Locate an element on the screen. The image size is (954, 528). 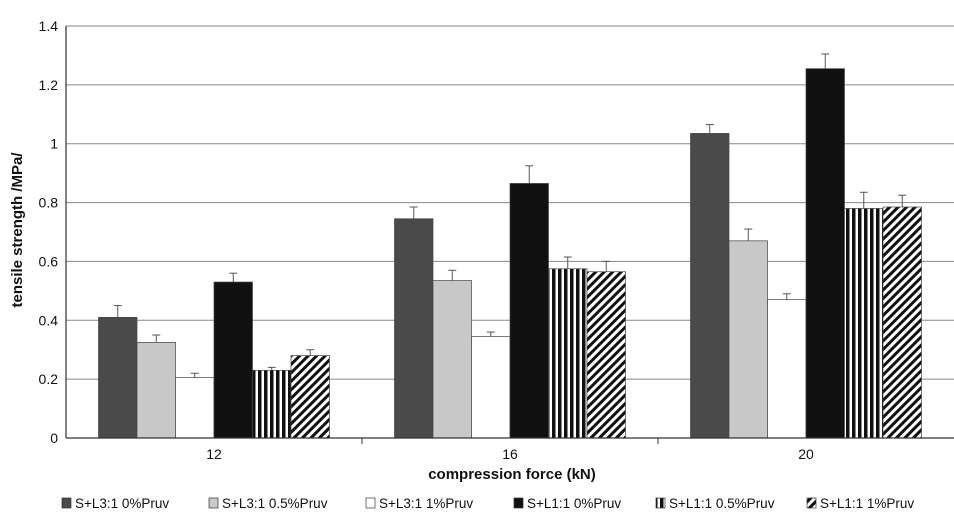
legend-label: S+L3:1 1%Pruv is located at coordinates (426, 503).